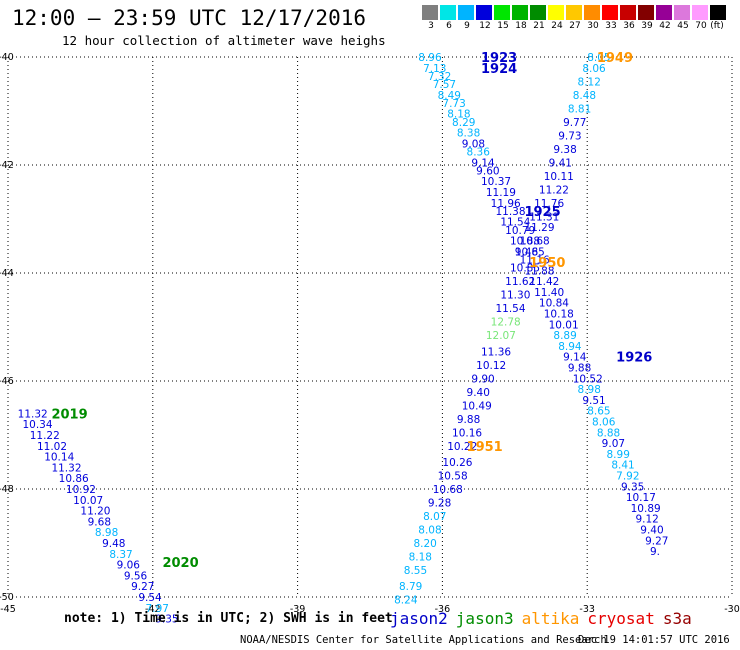 The width and height of the screenshot is (740, 650). Describe the element at coordinates (487, 171) in the screenshot. I see `swh-value: 9.60` at that location.